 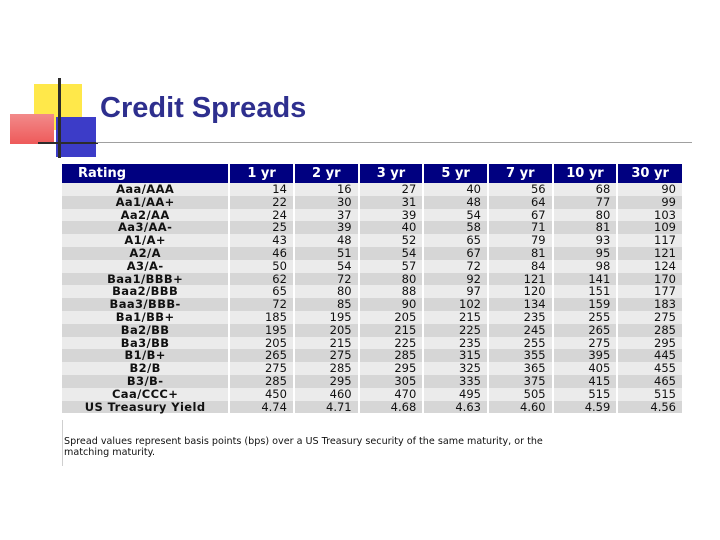 I want to click on title-underline, so click(x=394, y=142).